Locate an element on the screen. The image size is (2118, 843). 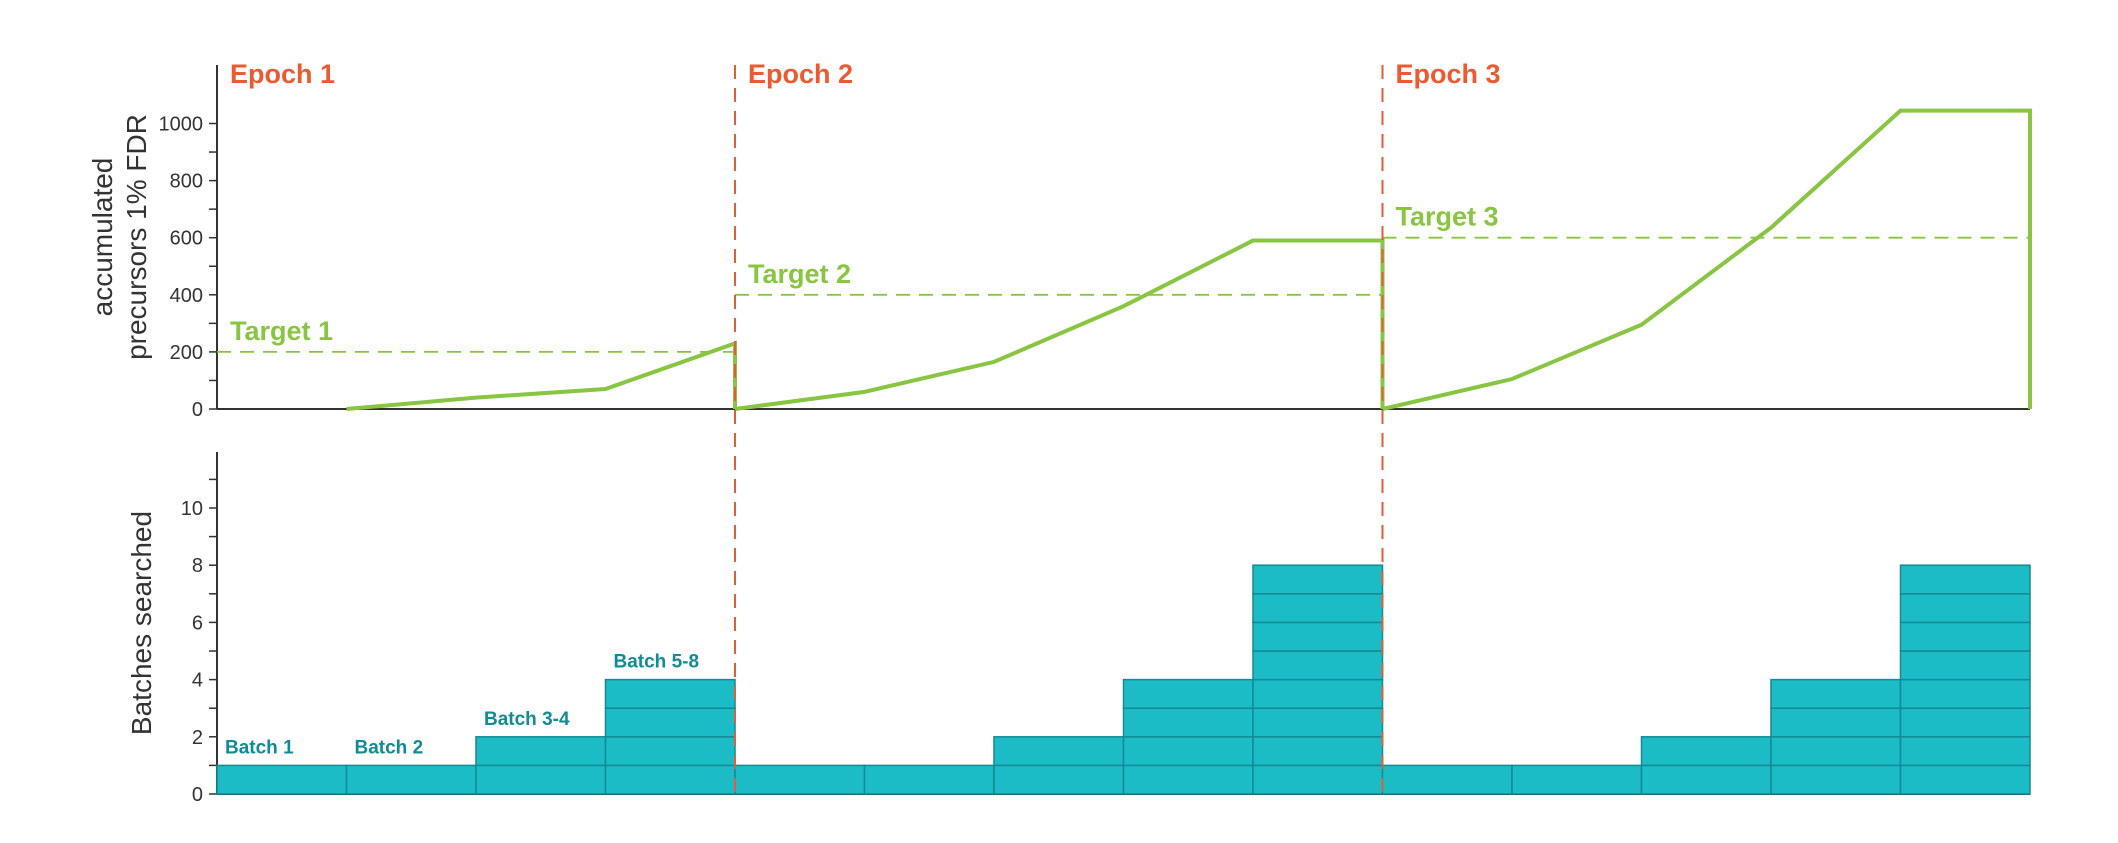
y-tick-label-top: 1000 is located at coordinates (181, 125).